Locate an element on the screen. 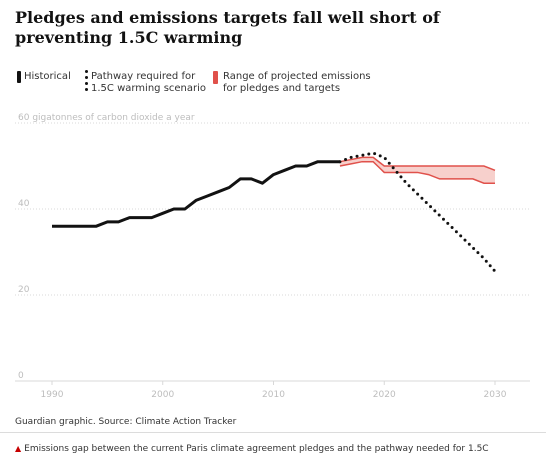  legend-label-pathway-line2: 1.5C warming scenario is located at coordinates (149, 88).